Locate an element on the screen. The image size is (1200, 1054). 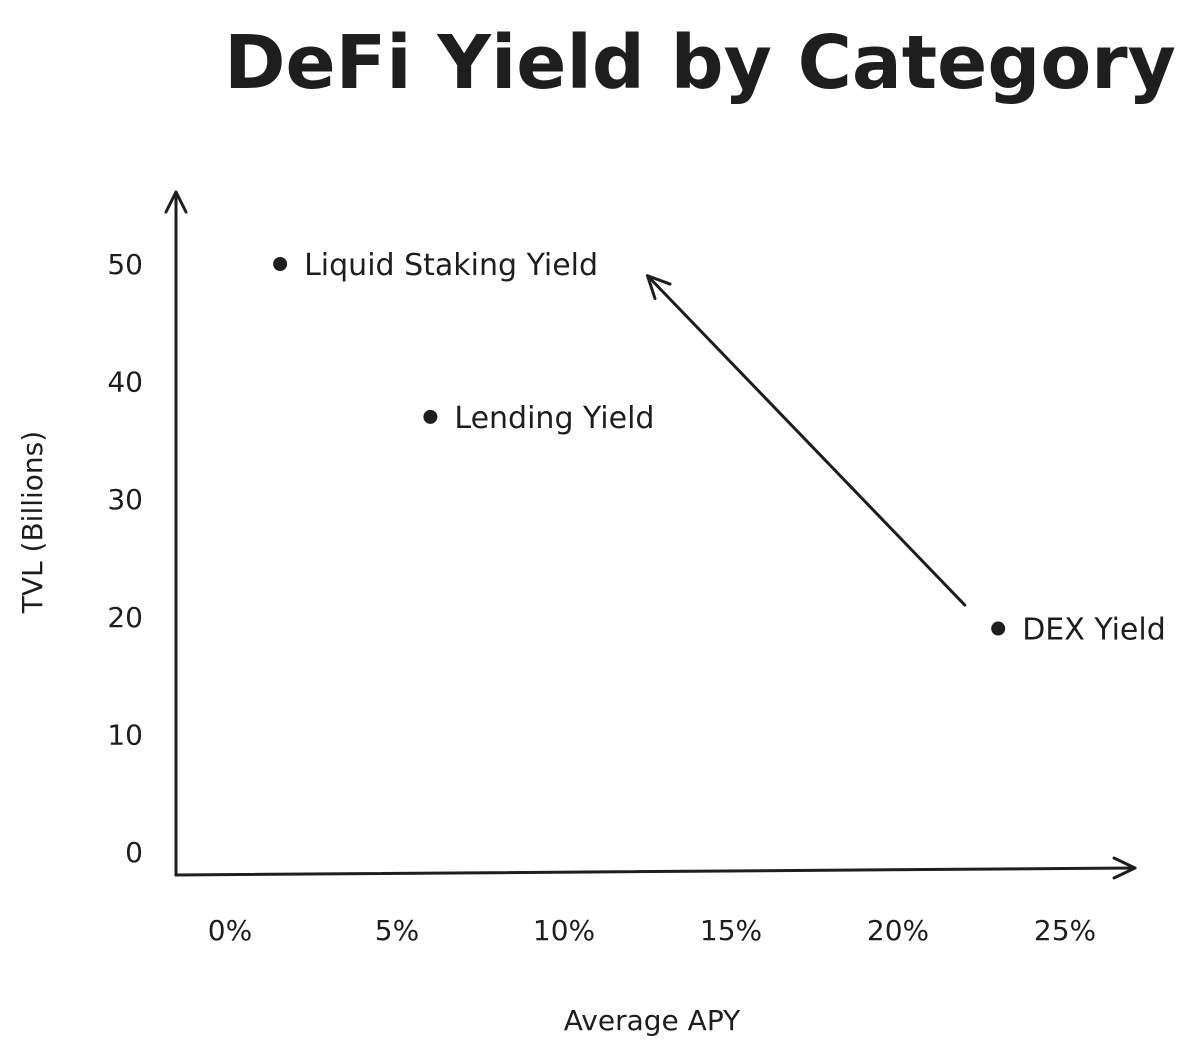
data-point-label: DEX Yield is located at coordinates (1094, 630).